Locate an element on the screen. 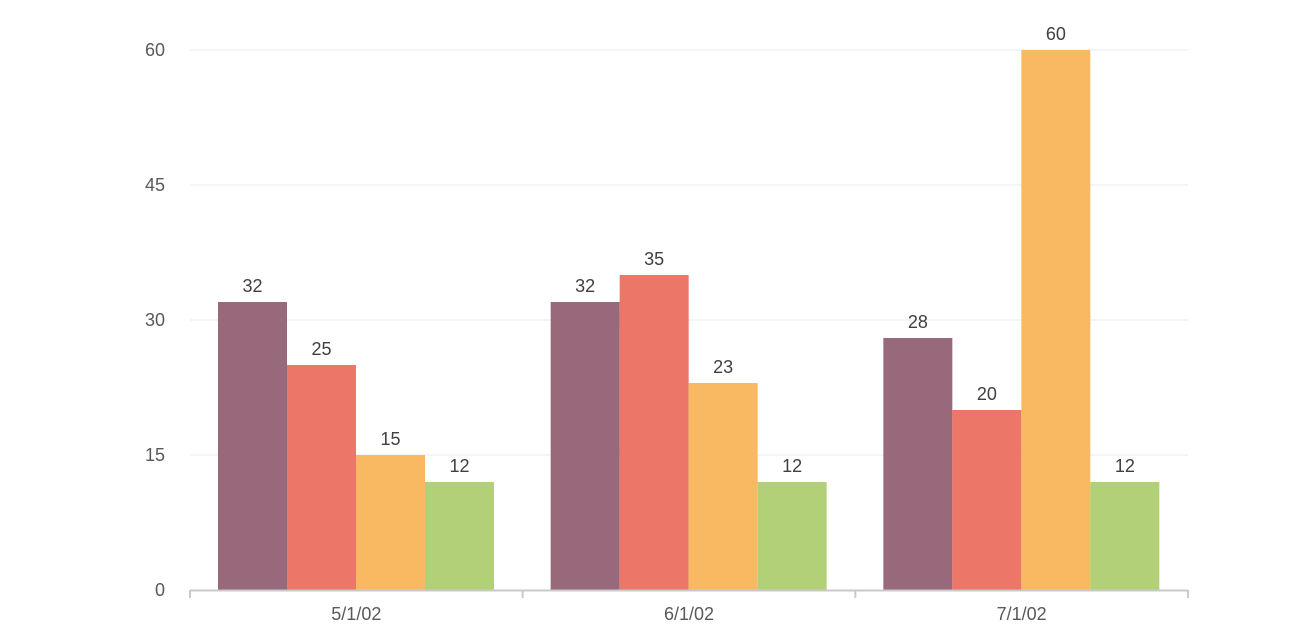 This screenshot has height=635, width=1294. data-label: 25 is located at coordinates (321, 349).